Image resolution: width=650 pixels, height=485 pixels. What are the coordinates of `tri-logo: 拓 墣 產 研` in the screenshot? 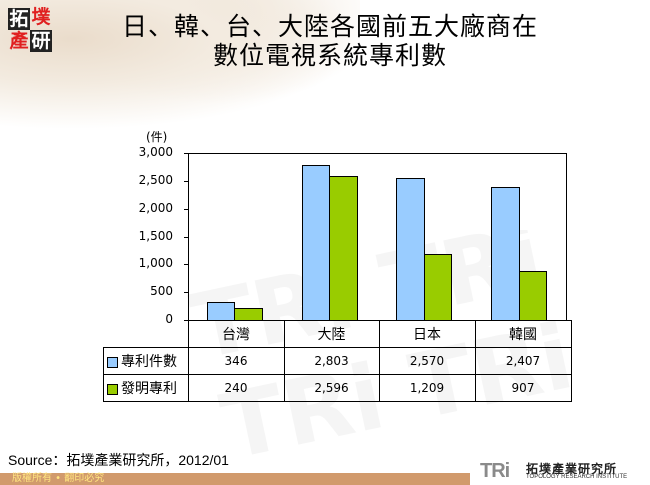 It's located at (30, 29).